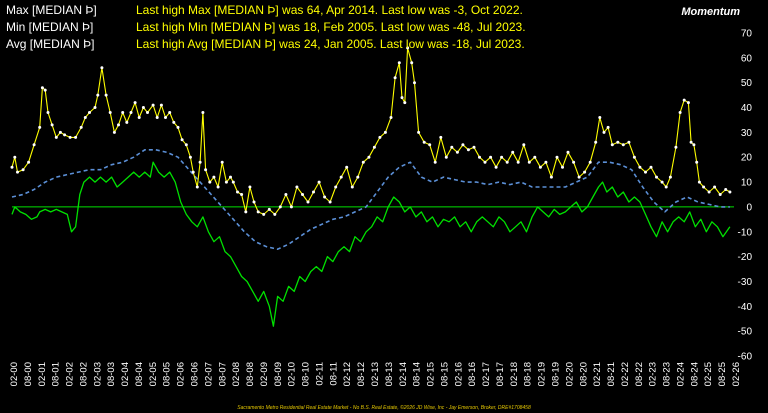  Describe the element at coordinates (680, 374) in the screenshot. I see `x-tick-label: 02-24` at that location.